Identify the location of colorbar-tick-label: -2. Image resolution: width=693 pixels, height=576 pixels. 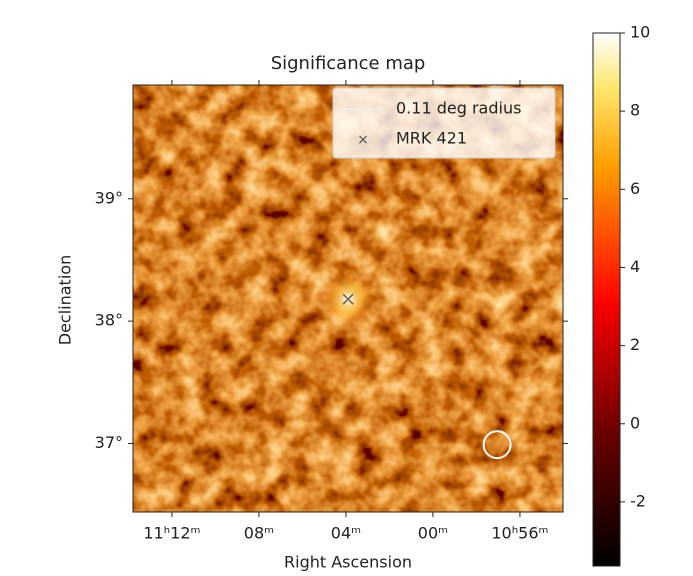
(638, 500).